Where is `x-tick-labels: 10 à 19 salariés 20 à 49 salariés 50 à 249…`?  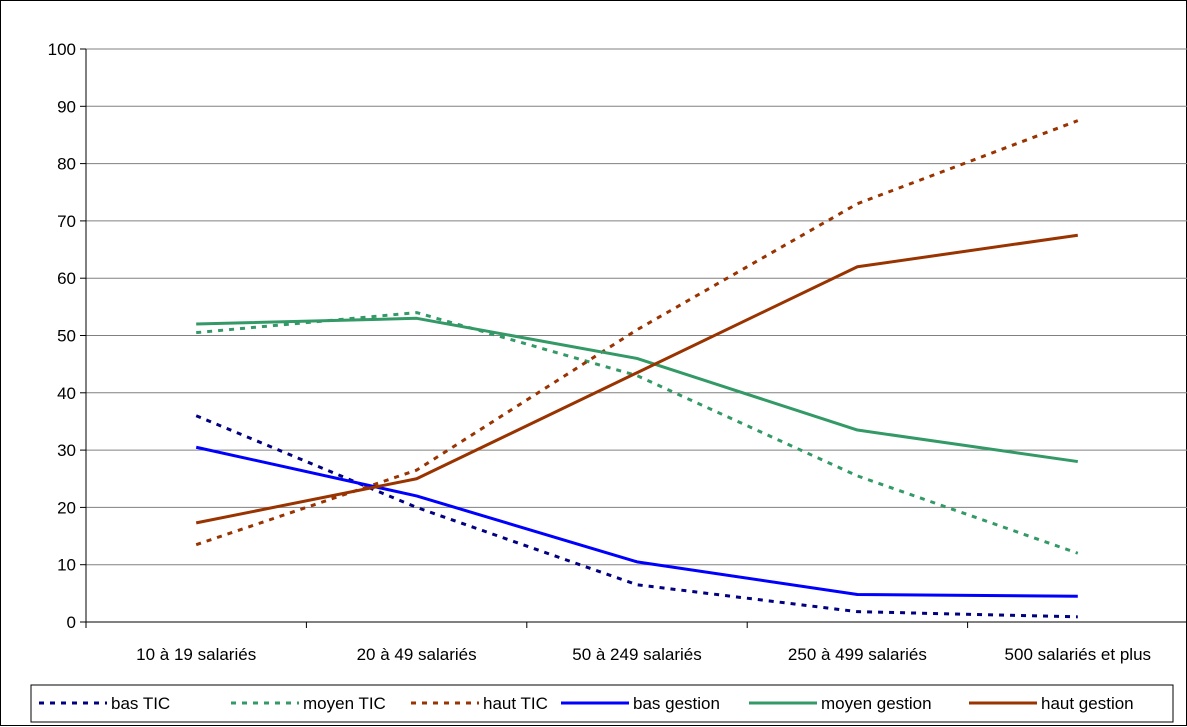
x-tick-labels: 10 à 19 salariés 20 à 49 salariés 50 à 249… is located at coordinates (643, 654).